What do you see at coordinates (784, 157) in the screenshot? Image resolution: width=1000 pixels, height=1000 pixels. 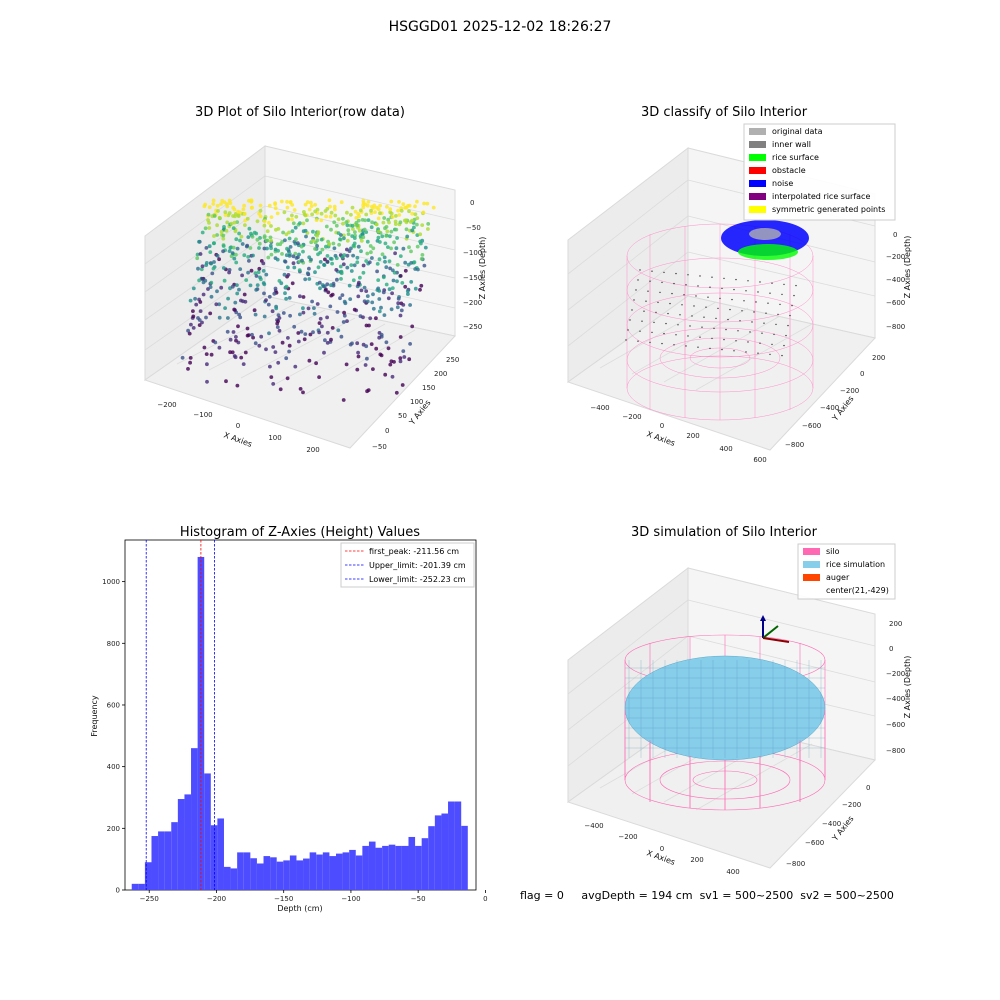 I see `legend-item: rice surface` at bounding box center [784, 157].